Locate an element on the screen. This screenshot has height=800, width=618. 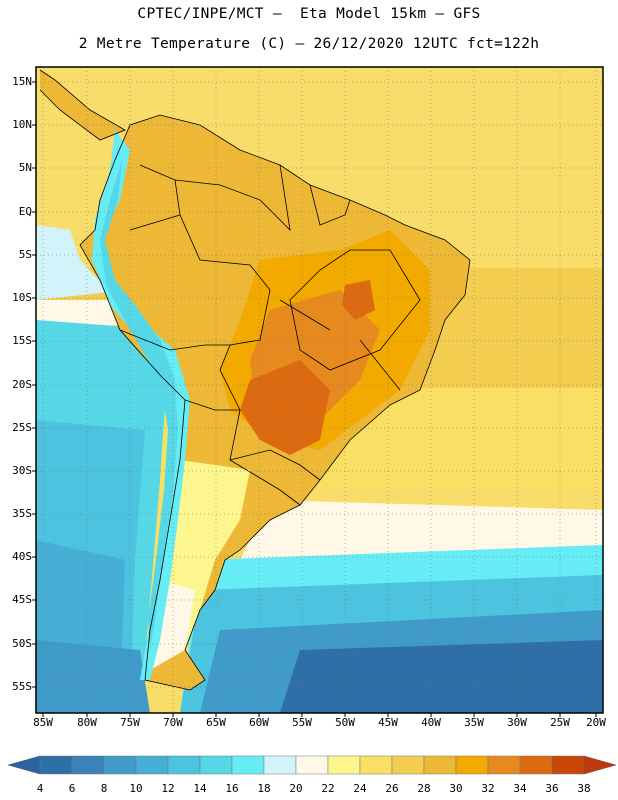
lat-label: 15N is located at coordinates (22, 81).